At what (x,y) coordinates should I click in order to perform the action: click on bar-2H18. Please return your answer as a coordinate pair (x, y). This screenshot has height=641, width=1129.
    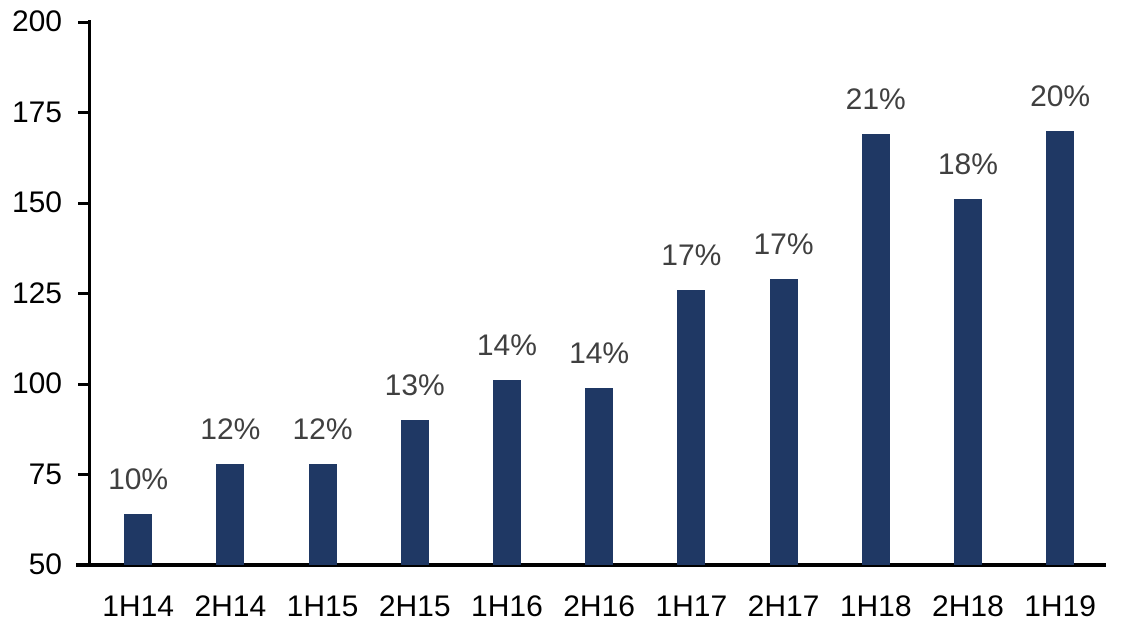
    Looking at the image, I should click on (967, 382).